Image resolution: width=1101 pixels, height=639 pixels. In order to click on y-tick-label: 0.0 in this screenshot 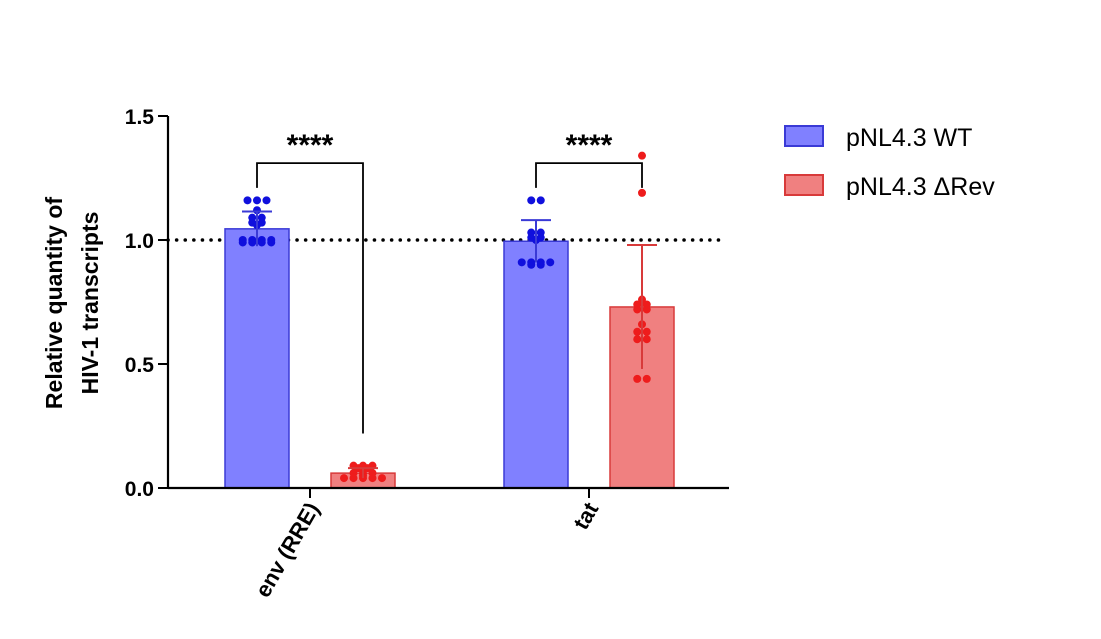, I will do `click(139, 489)`.